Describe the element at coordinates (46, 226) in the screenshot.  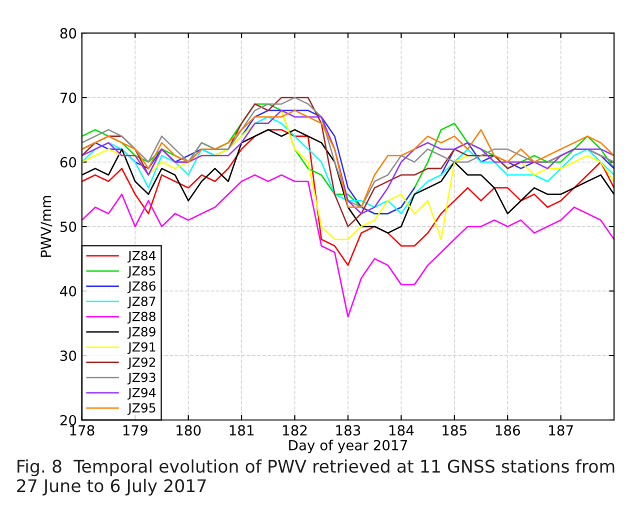
I see `y-axis-title: PWV/mm` at that location.